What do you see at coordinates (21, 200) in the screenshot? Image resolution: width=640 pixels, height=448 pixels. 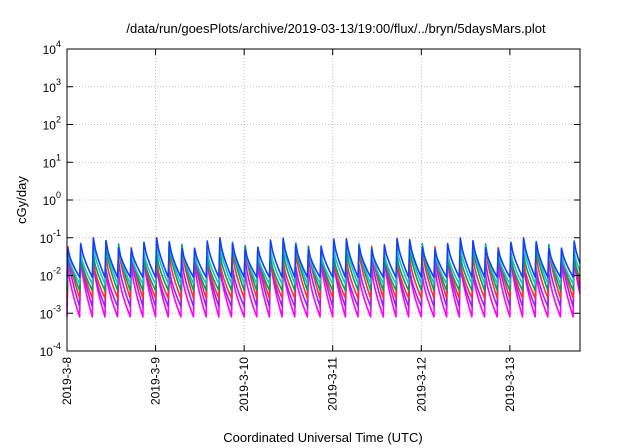 I see `y-axis-label: cGy/day` at bounding box center [21, 200].